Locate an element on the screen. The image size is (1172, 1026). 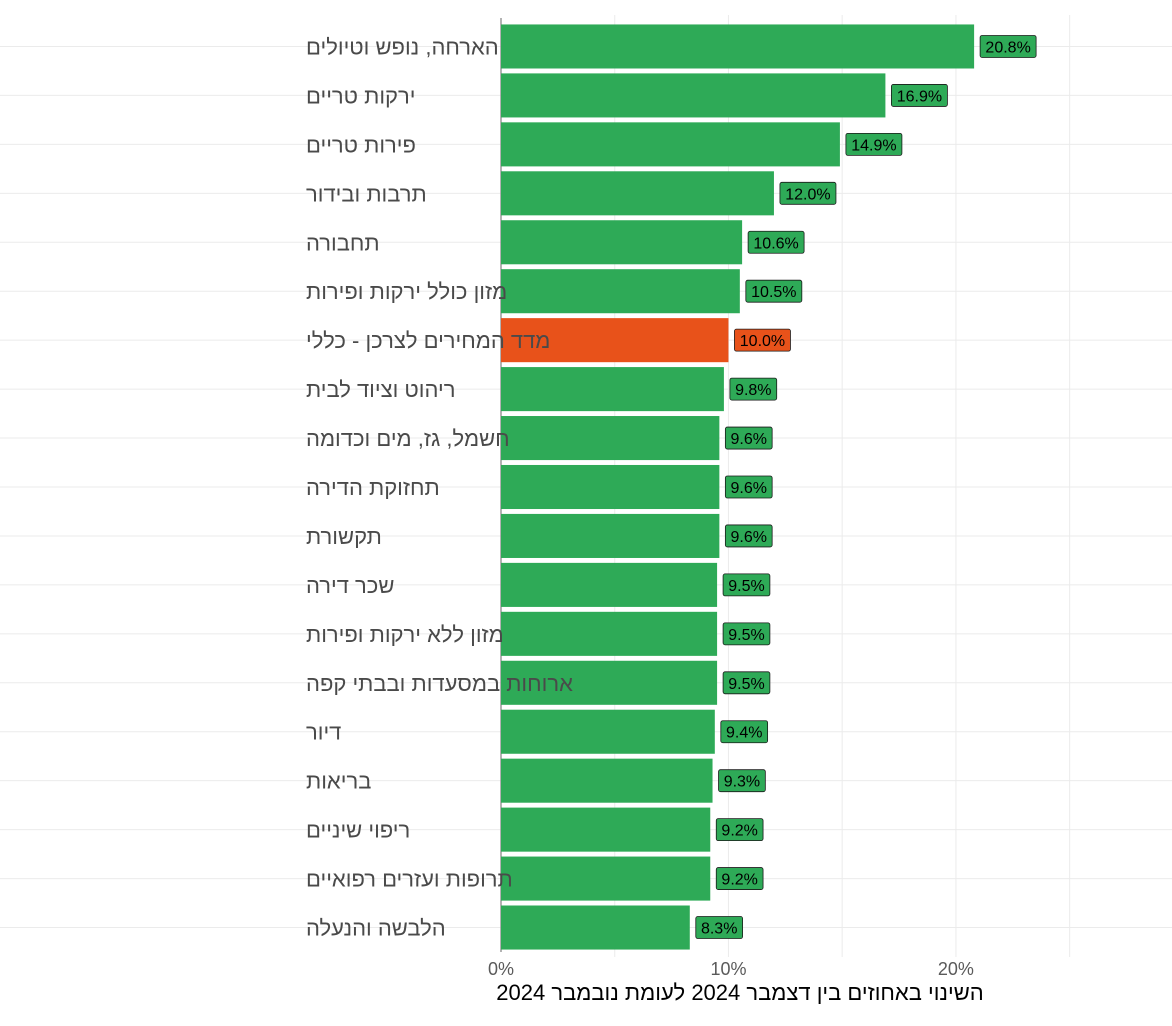
data-label: 10.0% is located at coordinates (762, 341).